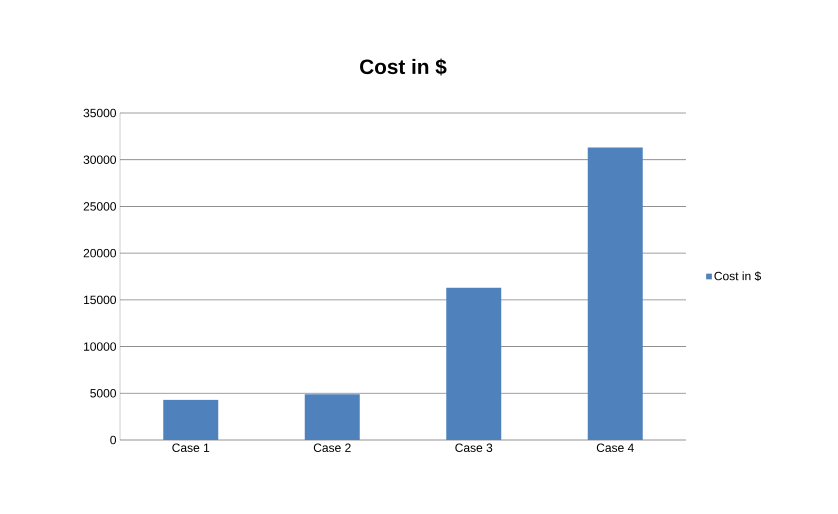  Describe the element at coordinates (100, 113) in the screenshot. I see `y-tick-label: 35000` at that location.